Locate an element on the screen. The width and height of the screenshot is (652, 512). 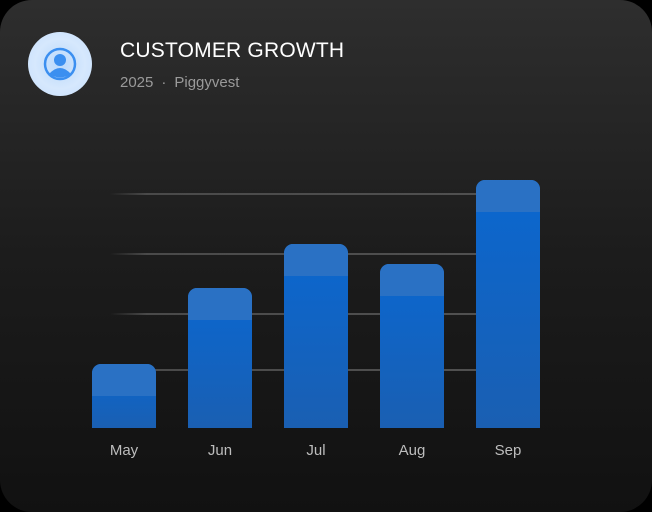
bar-sep is located at coordinates (508, 304).